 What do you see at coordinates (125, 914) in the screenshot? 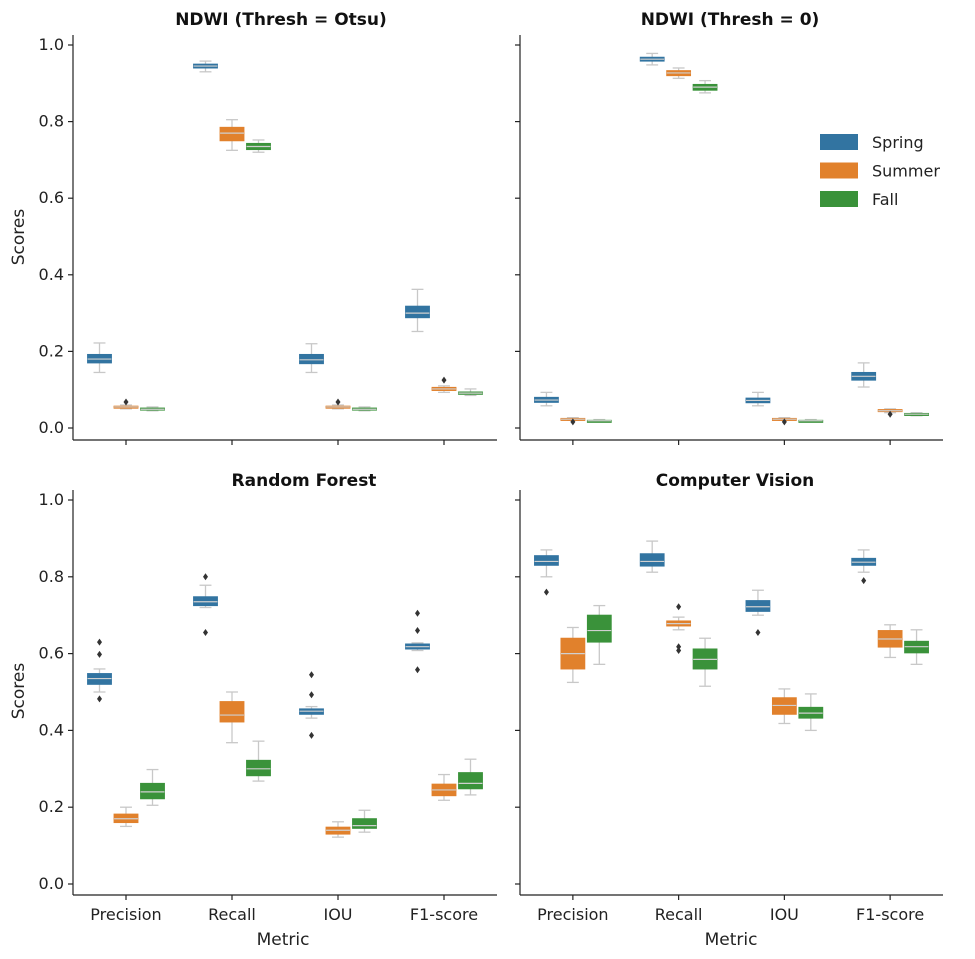
I see `x-tick-label: Precision` at bounding box center [125, 914].